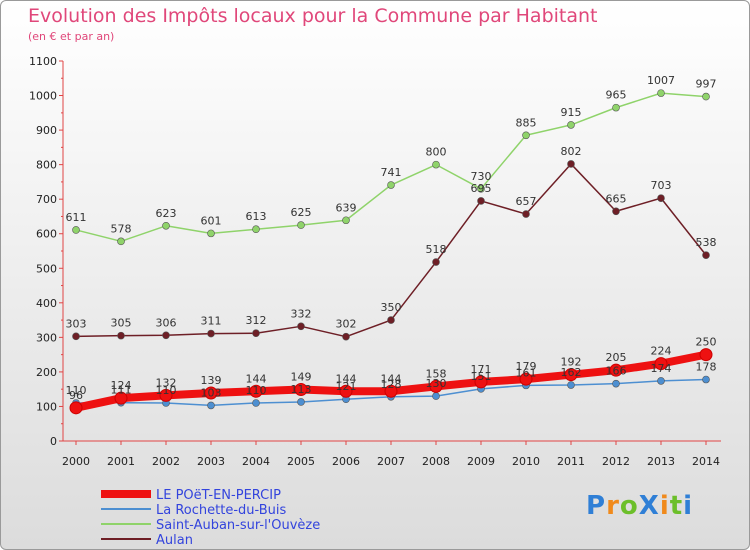  Describe the element at coordinates (43, 61) in the screenshot. I see `y-tick-label: 1100` at that location.